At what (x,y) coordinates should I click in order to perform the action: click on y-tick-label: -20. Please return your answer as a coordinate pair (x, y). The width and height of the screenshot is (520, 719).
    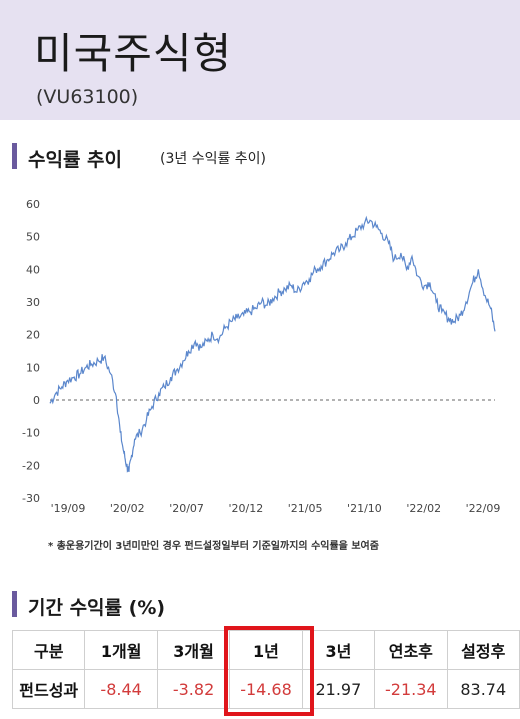
    Looking at the image, I should click on (31, 465).